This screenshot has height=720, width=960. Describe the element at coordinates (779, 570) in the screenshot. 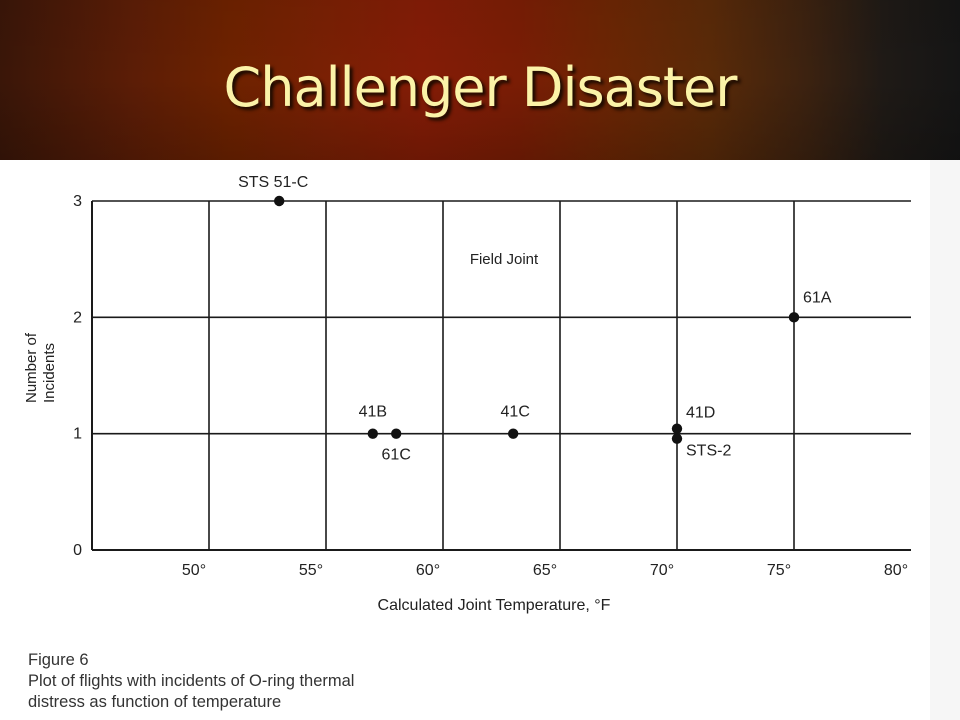

I see `x-tick-label: 75°` at that location.